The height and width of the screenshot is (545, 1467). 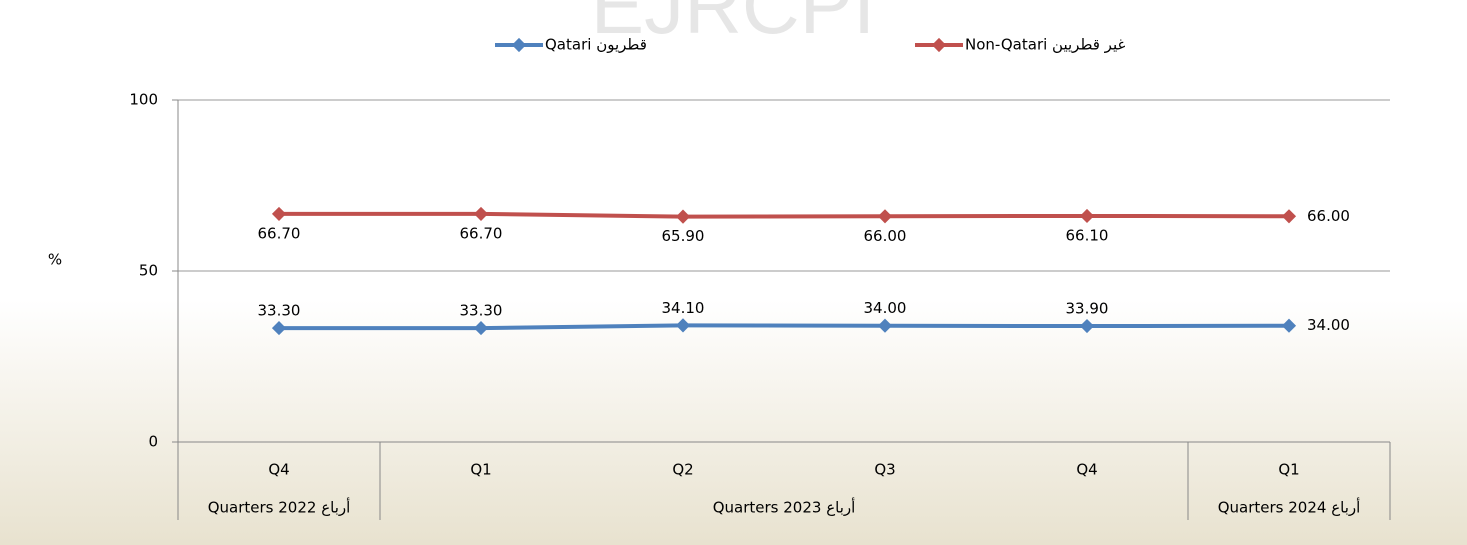 I want to click on legend-label: Qatari قطريون, so click(x=596, y=45).